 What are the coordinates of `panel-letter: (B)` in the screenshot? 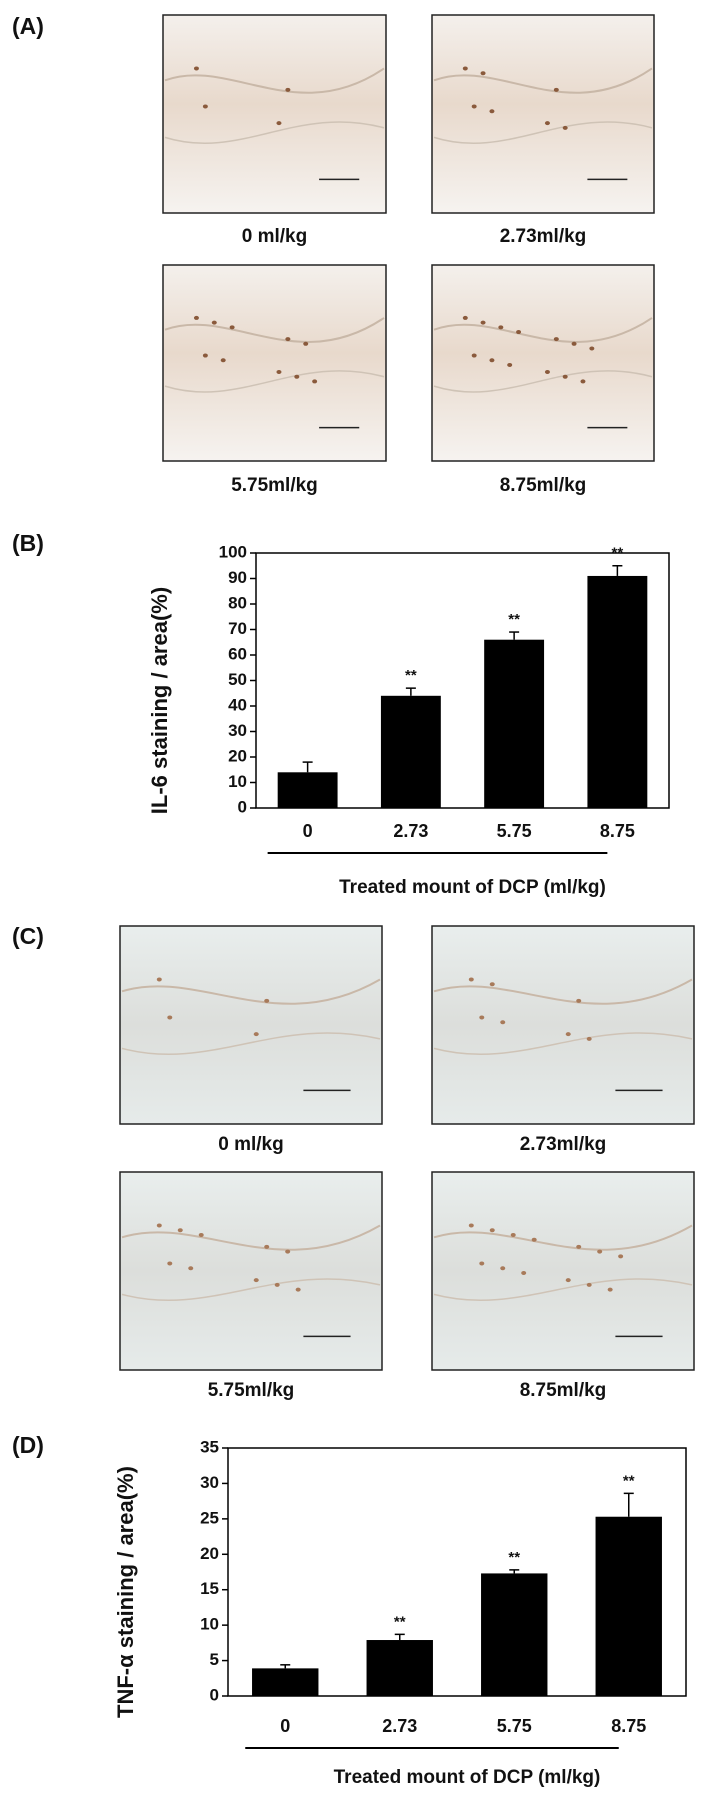 It's located at (28, 543).